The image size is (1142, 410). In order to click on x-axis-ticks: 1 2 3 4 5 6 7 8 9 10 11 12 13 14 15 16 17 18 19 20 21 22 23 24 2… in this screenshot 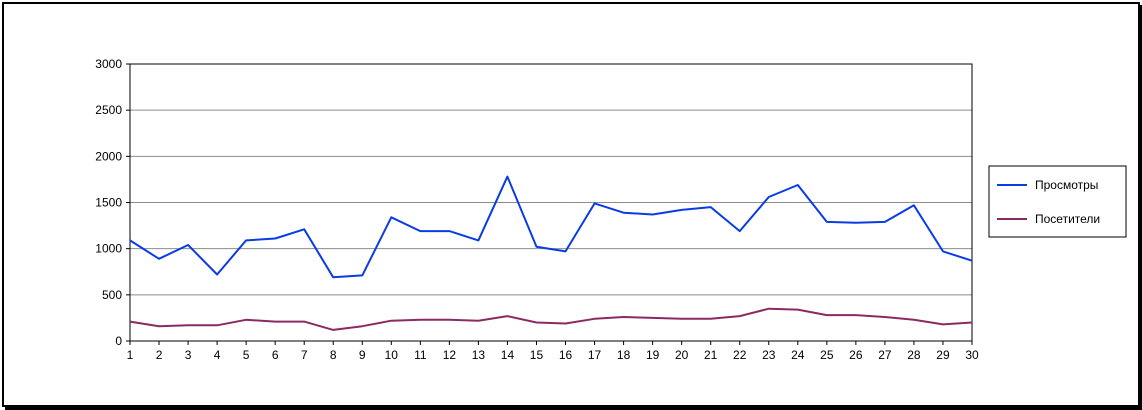, I will do `click(553, 351)`.